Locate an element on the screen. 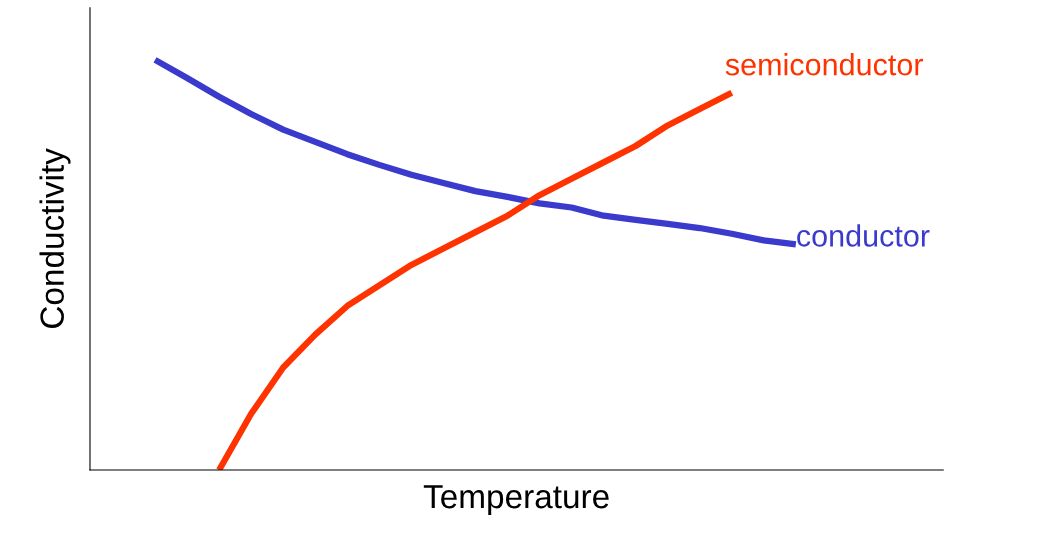 The width and height of the screenshot is (1038, 540). x-axis-title: Temperature is located at coordinates (516, 500).